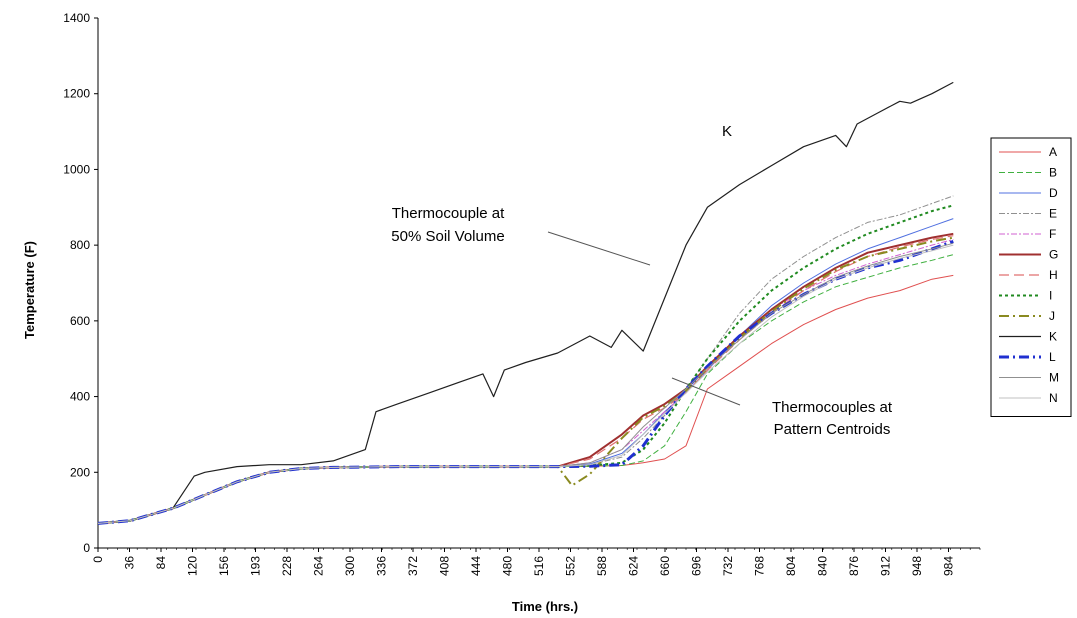 This screenshot has height=618, width=1077. Describe the element at coordinates (413, 566) in the screenshot. I see `x-tick-label: 372` at that location.